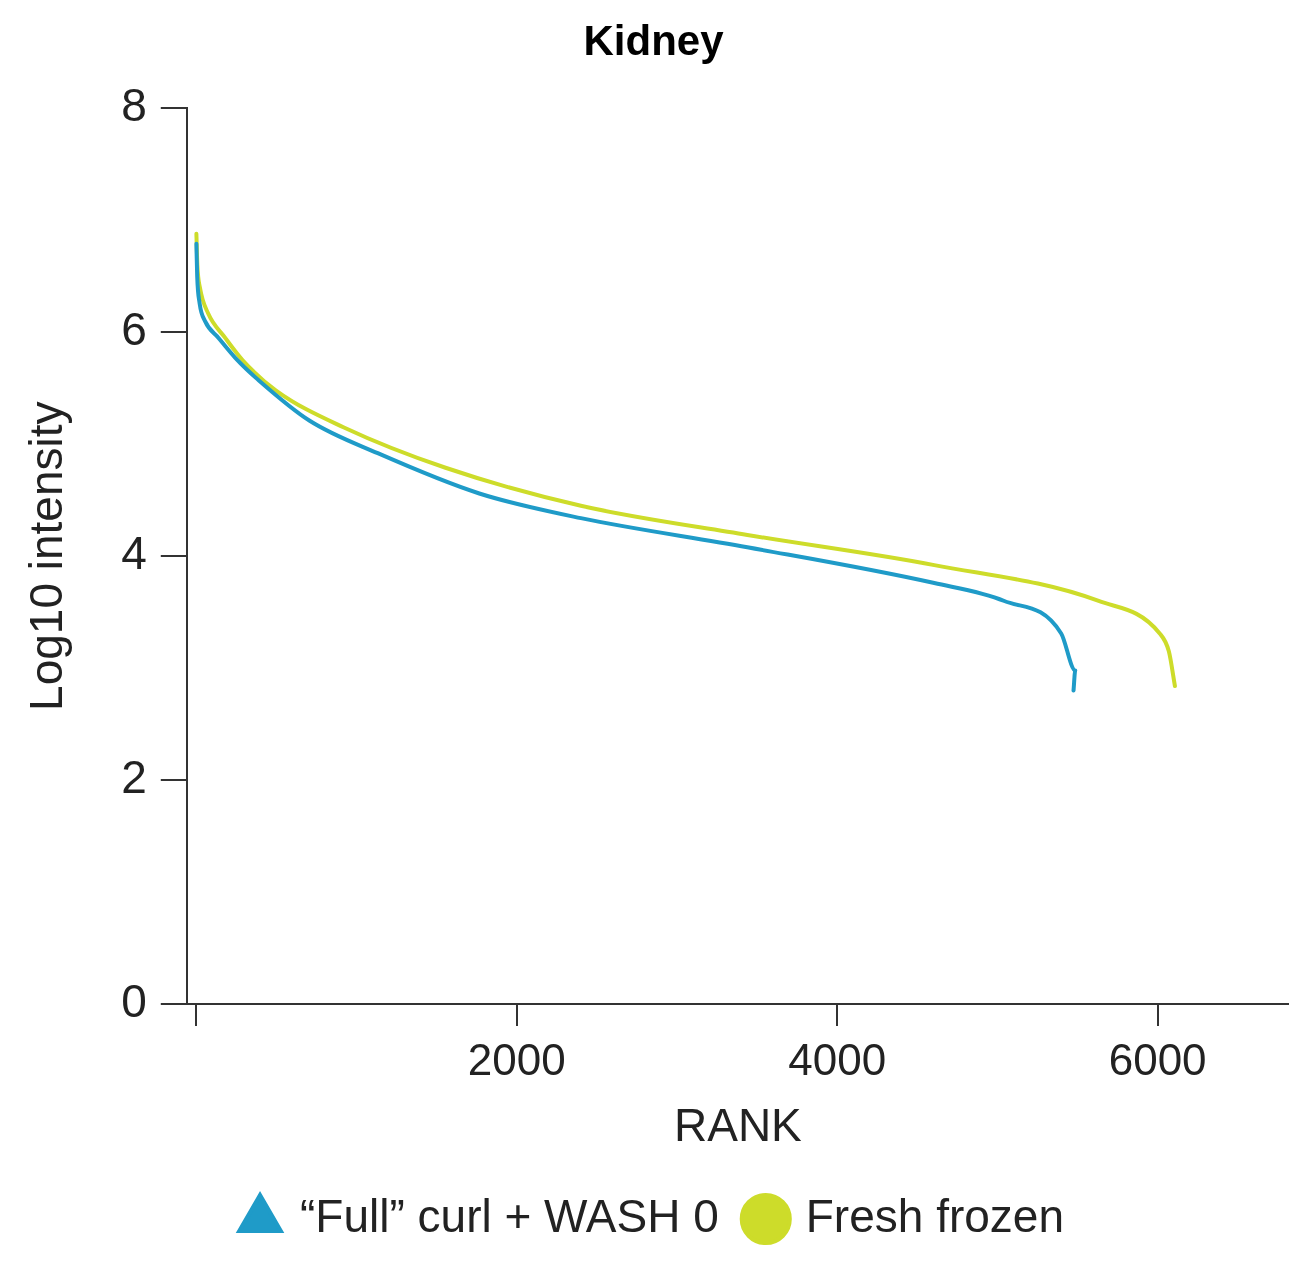 The height and width of the screenshot is (1270, 1297). I want to click on x-tick-label: 4000, so click(837, 1059).